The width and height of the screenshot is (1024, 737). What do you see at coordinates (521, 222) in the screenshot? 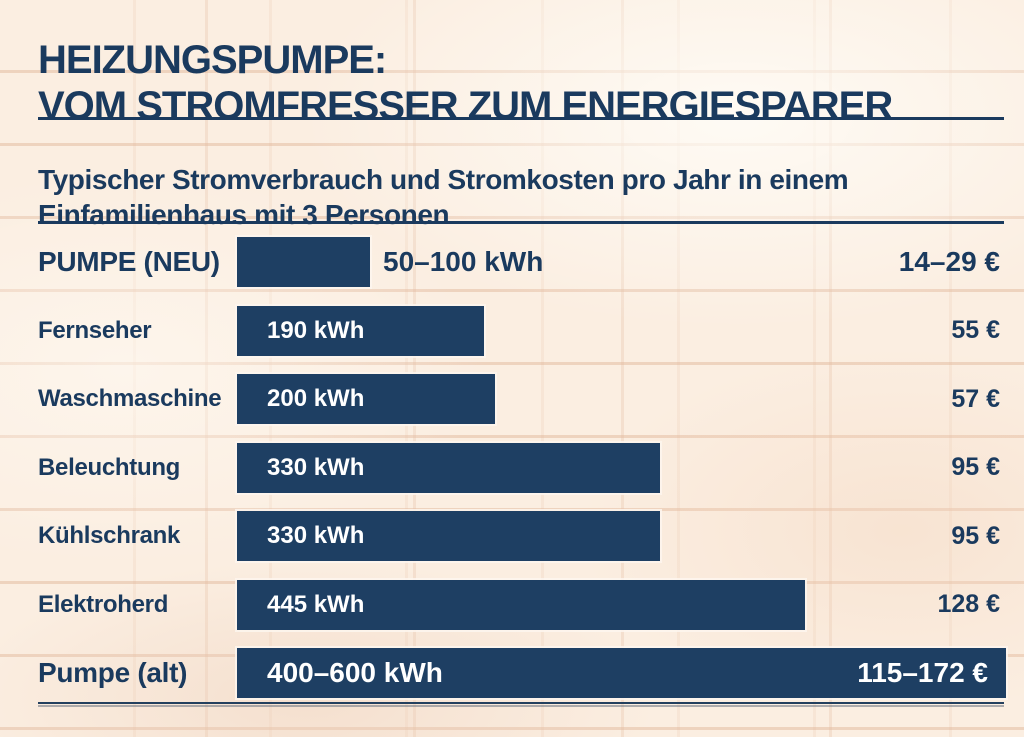
I see `divider-under-subtitle` at bounding box center [521, 222].